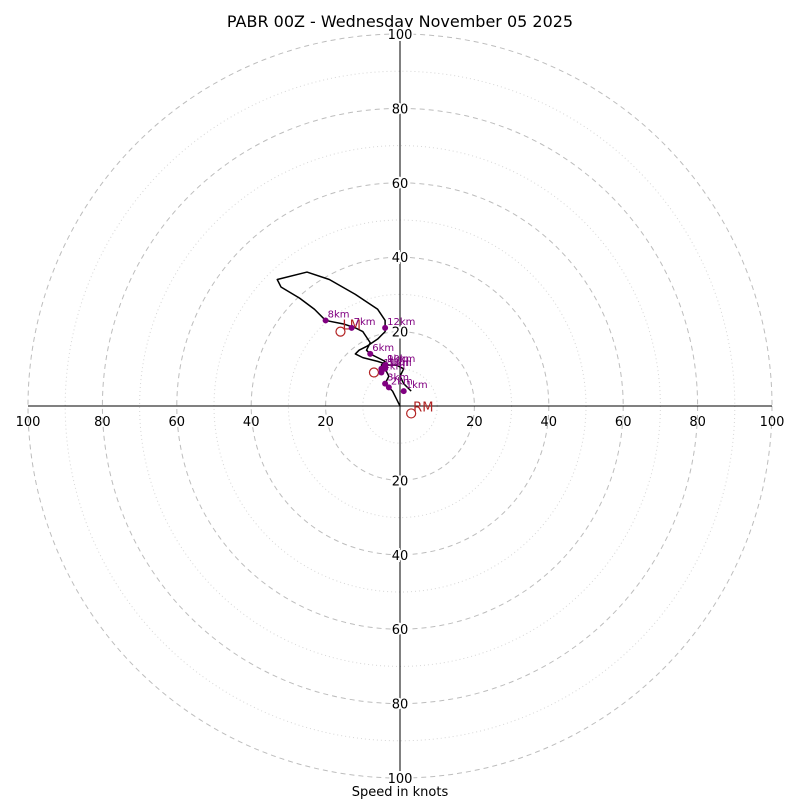 Image resolution: width=800 pixels, height=800 pixels. Describe the element at coordinates (383, 348) in the screenshot. I see `height-label: 6km` at that location.